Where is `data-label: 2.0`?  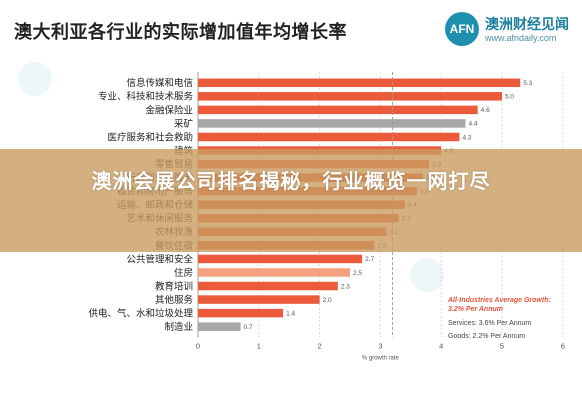 data-label: 2.0 is located at coordinates (327, 300).